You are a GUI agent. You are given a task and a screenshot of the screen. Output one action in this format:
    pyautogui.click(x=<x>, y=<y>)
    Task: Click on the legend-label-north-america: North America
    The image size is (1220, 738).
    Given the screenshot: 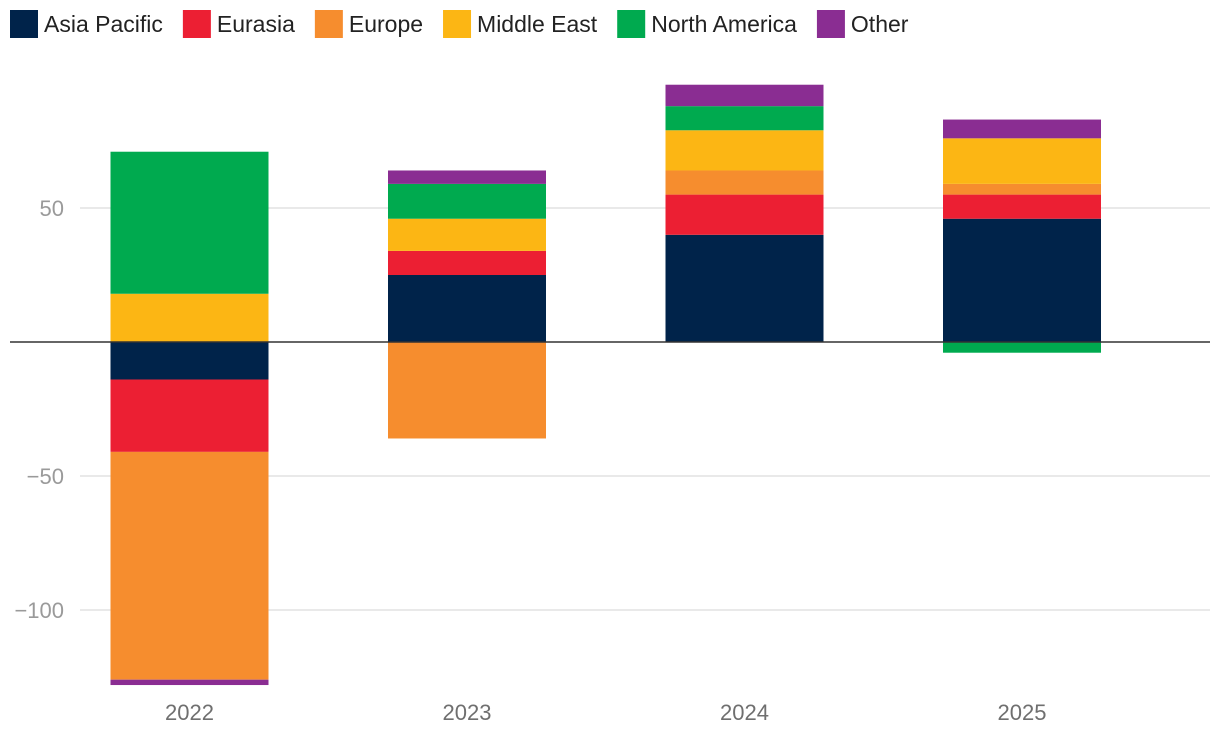 What is the action you would take?
    pyautogui.click(x=724, y=24)
    